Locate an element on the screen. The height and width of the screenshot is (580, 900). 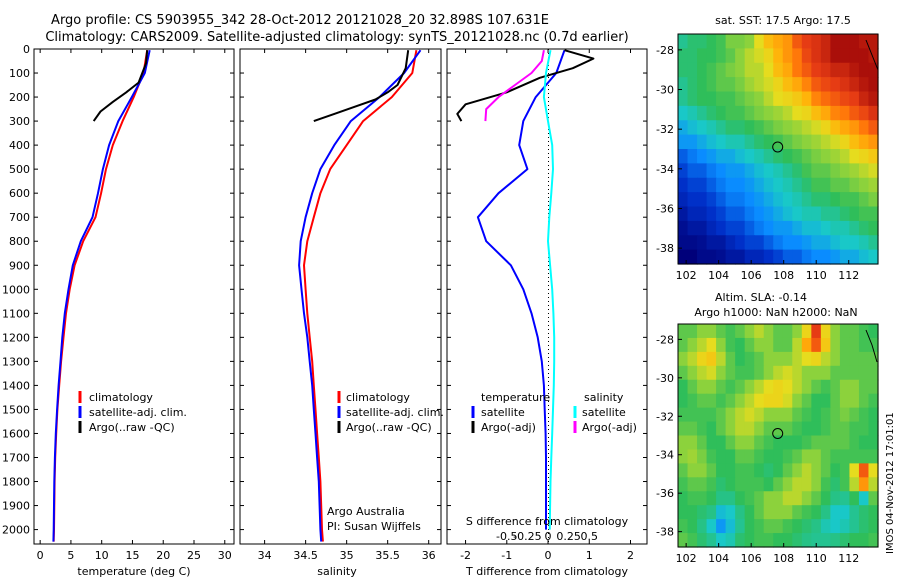
depth-tick-label: 1400 is located at coordinates (16, 385).